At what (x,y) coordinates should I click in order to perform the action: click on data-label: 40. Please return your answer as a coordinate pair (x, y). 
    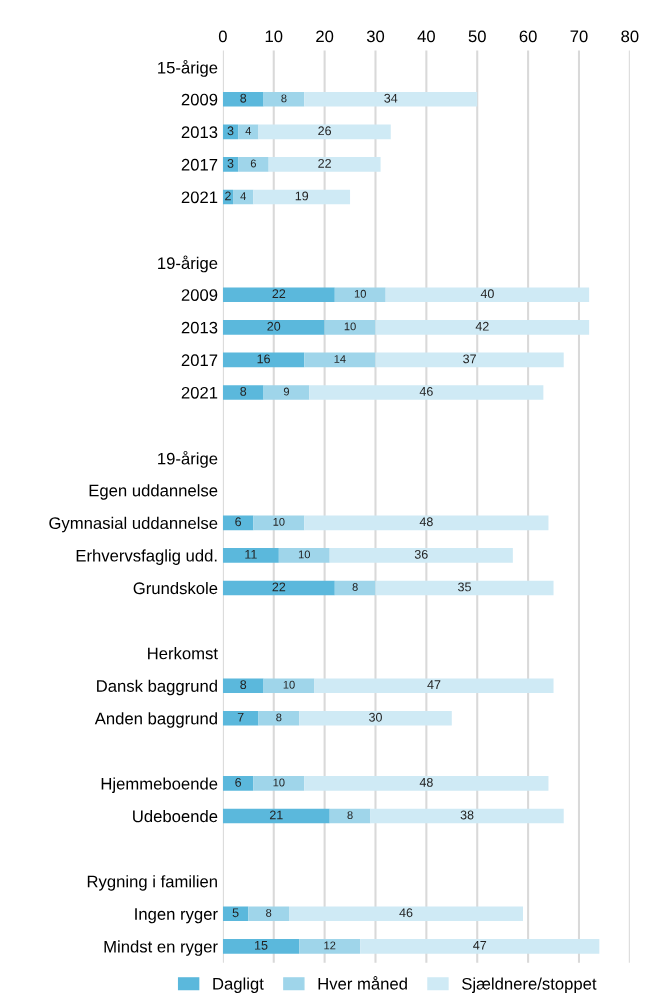
    Looking at the image, I should click on (487, 294).